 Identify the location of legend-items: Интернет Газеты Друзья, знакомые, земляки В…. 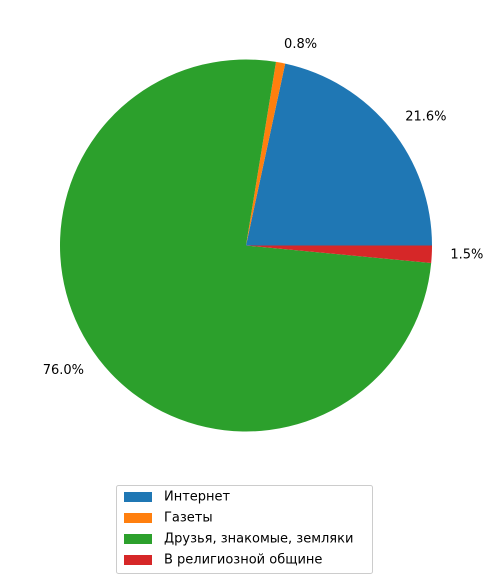
(238, 529).